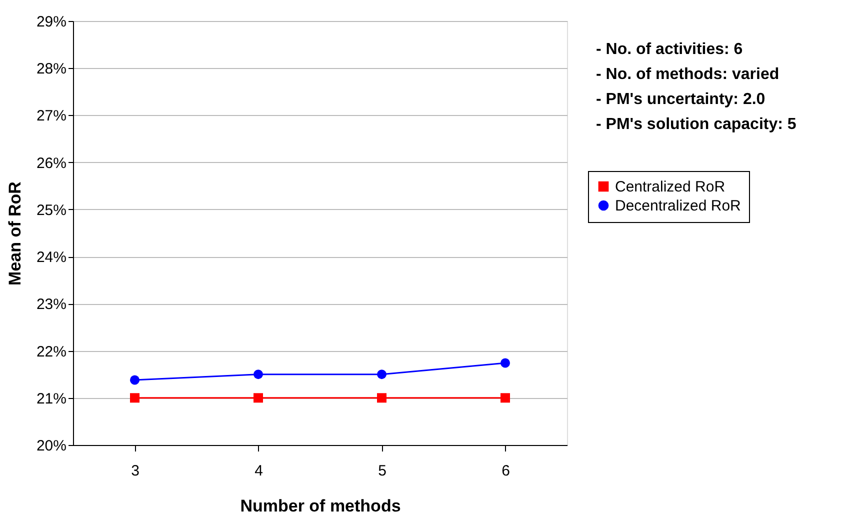  I want to click on y-tick-label: 28%, so click(51, 69).